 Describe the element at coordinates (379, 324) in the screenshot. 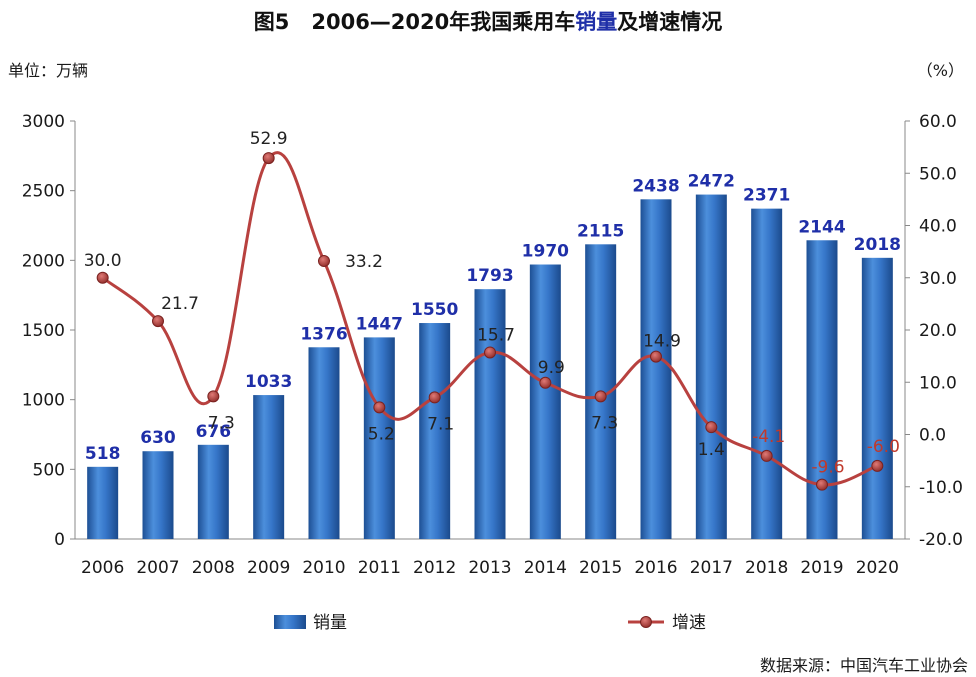

I see `bar-value-label: 1447` at that location.